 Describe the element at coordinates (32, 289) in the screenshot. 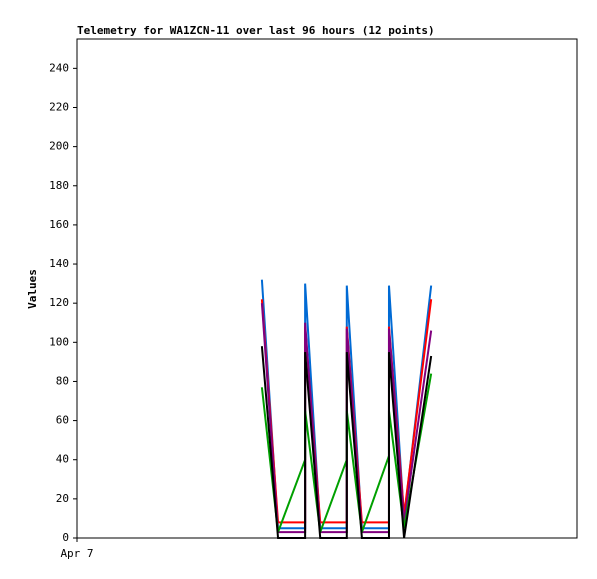

I see `y-axis-label: Values` at that location.